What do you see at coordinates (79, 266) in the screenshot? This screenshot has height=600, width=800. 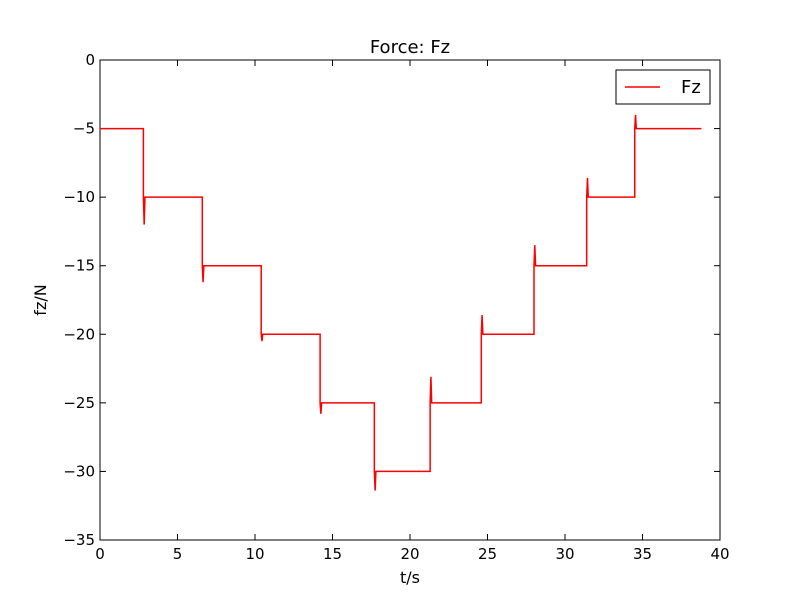 I see `y-tick-label: −15` at bounding box center [79, 266].